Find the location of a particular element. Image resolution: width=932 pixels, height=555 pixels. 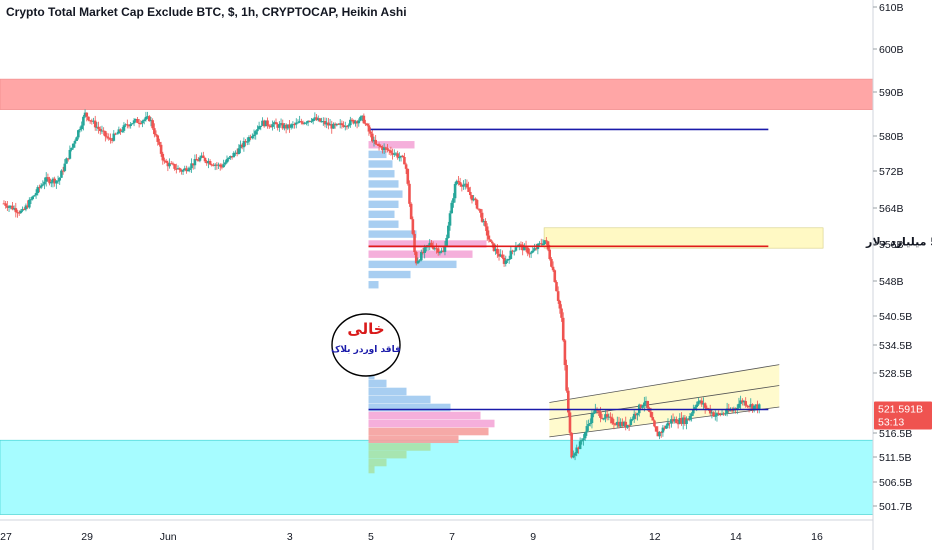

bubble-ellipse is located at coordinates (366, 345).